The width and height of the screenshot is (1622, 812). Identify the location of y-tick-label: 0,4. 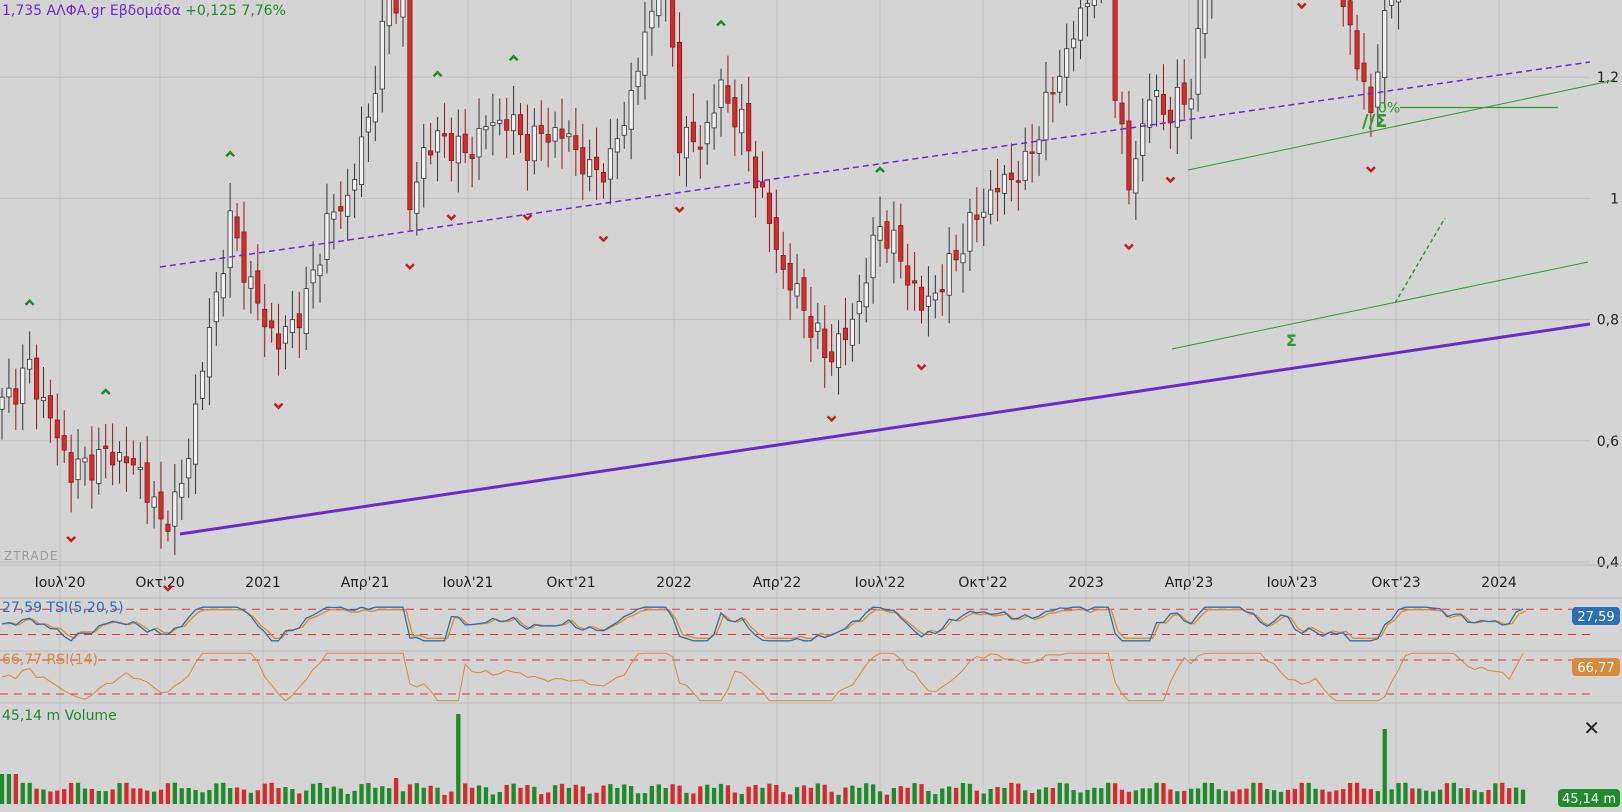
(1608, 563).